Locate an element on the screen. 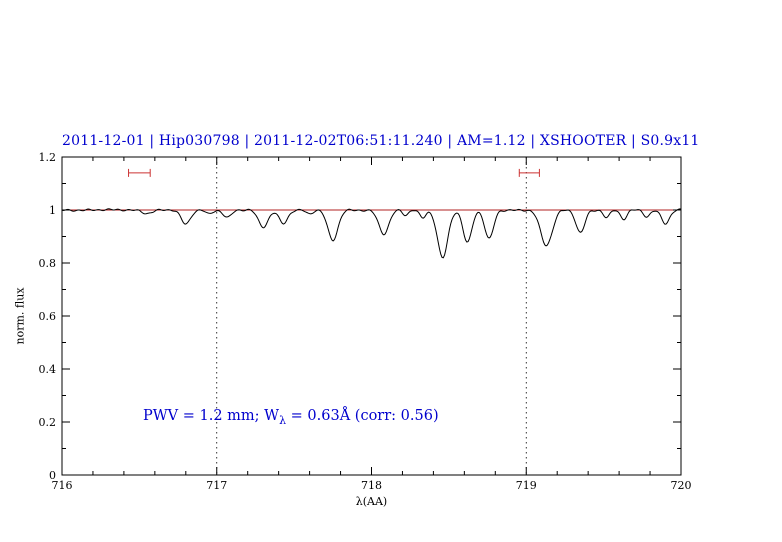 This screenshot has height=542, width=782. y-tick-label: 1 is located at coordinates (52, 210).